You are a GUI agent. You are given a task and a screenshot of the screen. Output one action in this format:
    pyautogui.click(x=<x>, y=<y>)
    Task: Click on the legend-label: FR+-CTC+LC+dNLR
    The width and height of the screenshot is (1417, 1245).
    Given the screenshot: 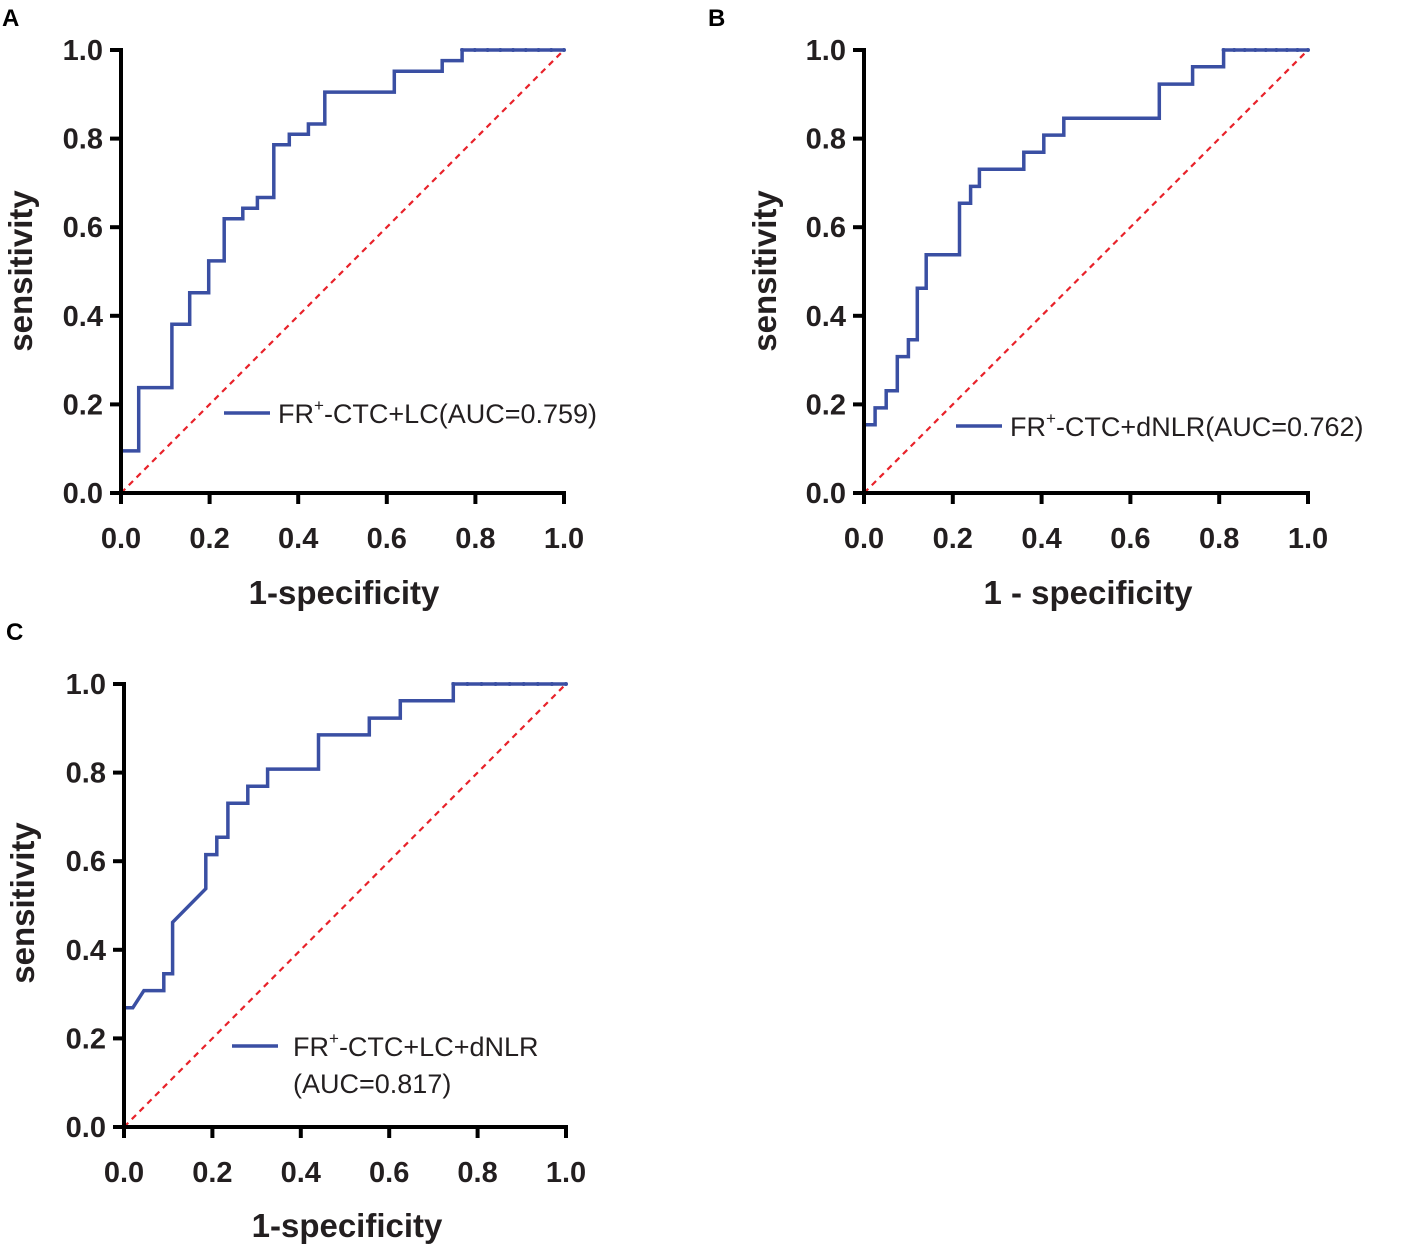 What is the action you would take?
    pyautogui.click(x=416, y=1045)
    